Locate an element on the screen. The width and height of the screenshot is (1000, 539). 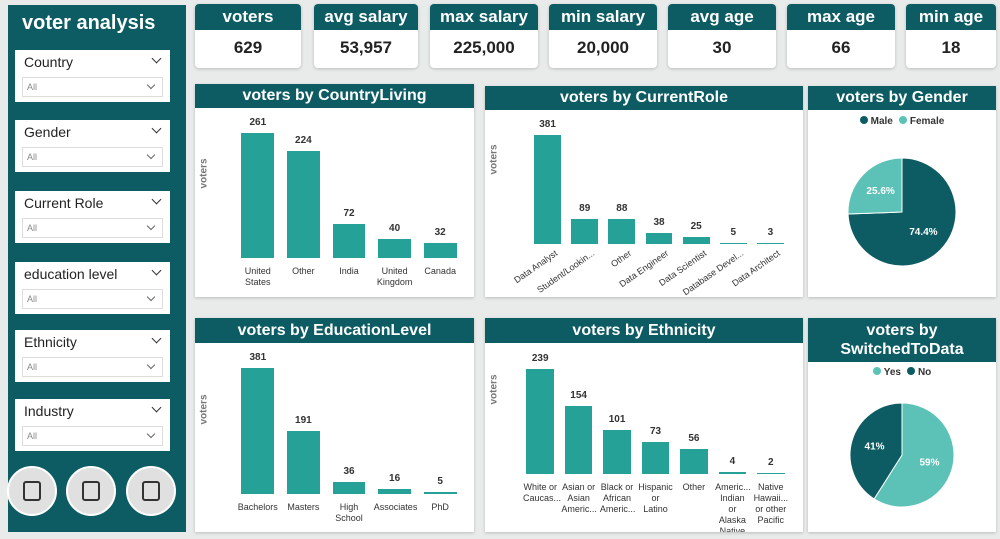
data-label: 38 is located at coordinates (659, 223).